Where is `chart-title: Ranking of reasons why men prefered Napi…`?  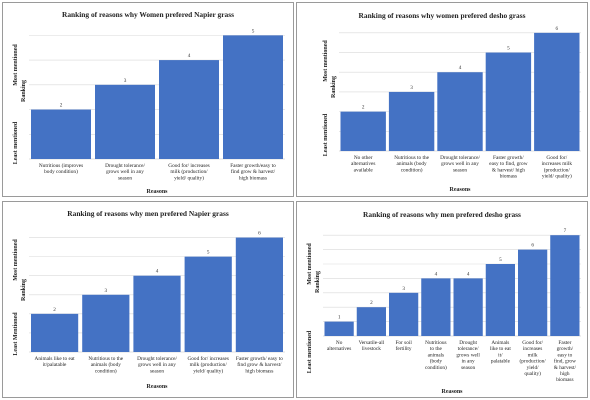 chart-title: Ranking of reasons why men prefered Napi… is located at coordinates (148, 213).